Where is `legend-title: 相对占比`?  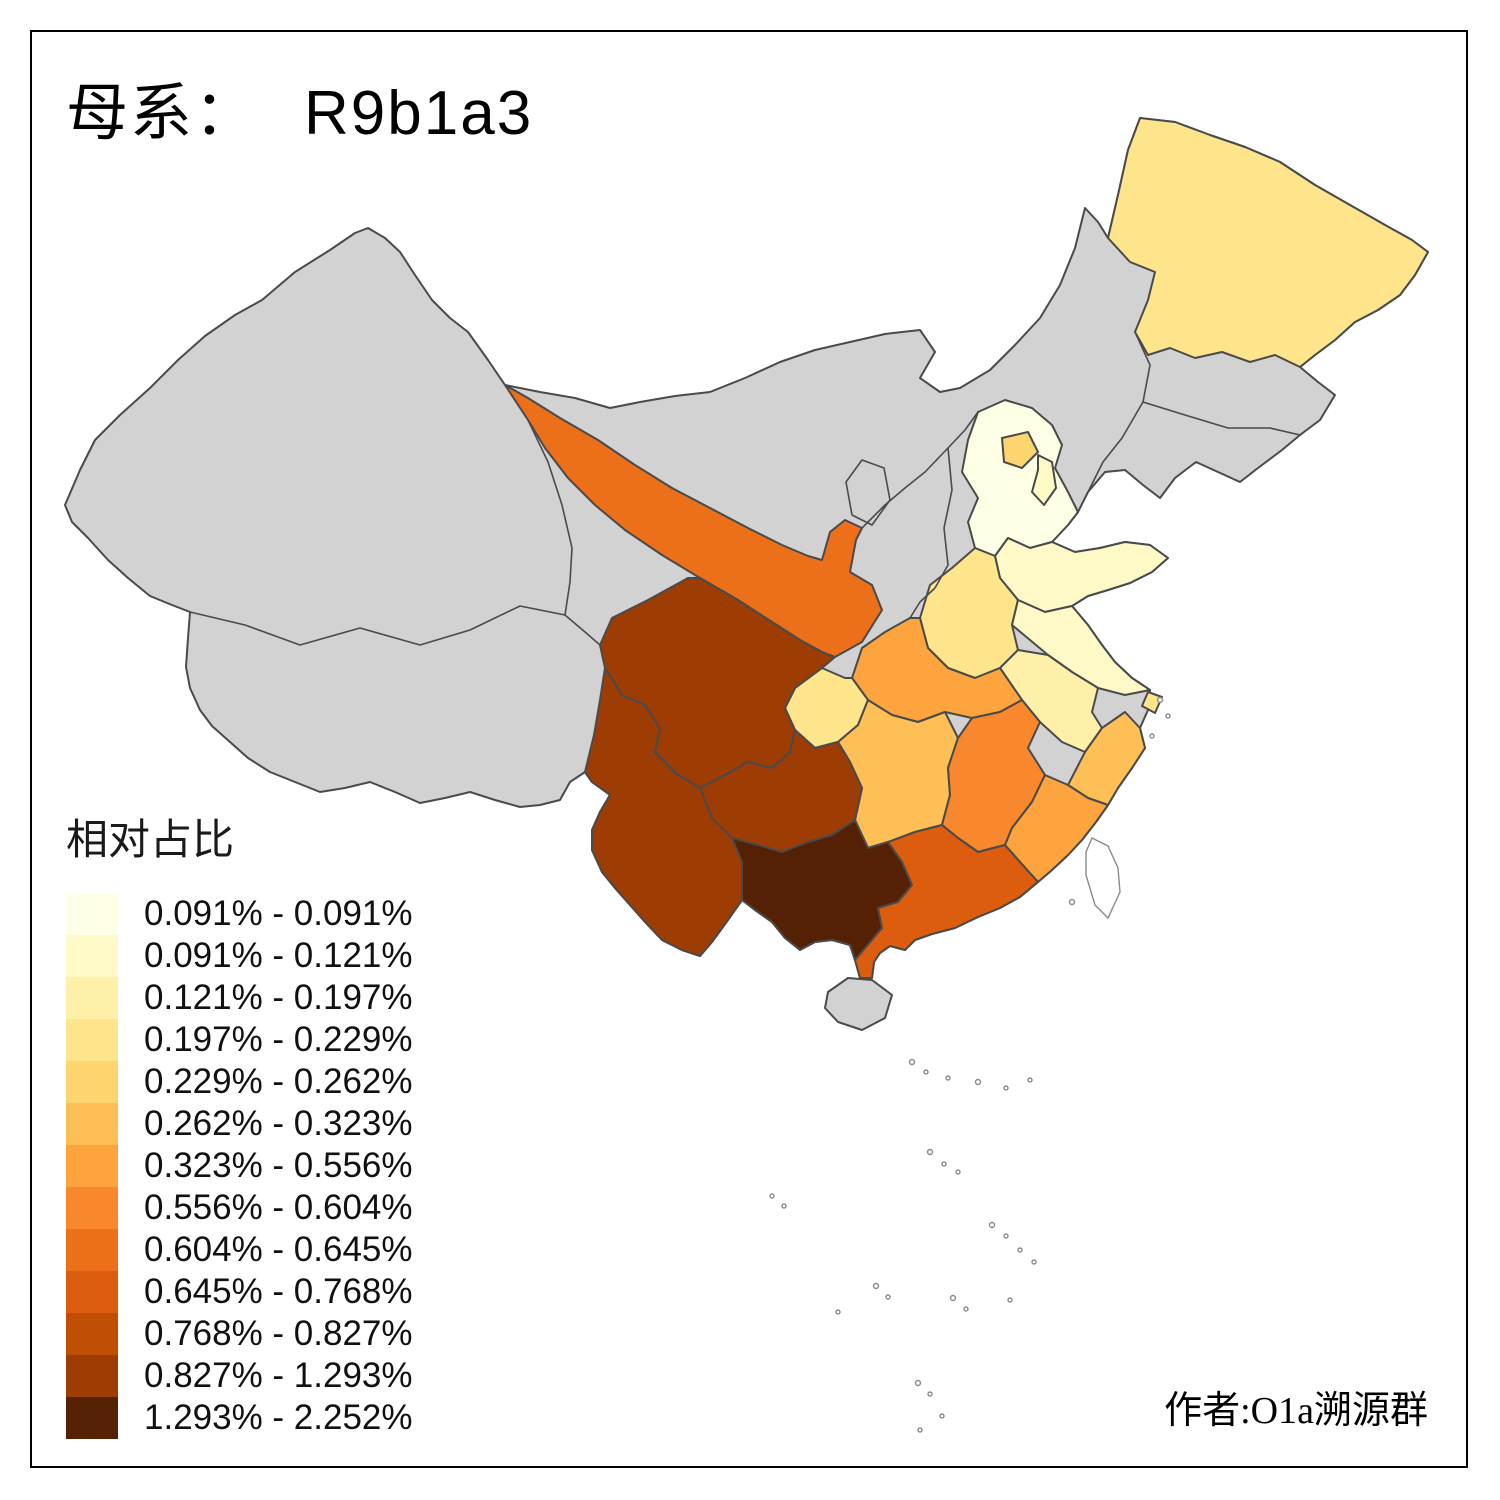
legend-title: 相对占比 is located at coordinates (150, 841).